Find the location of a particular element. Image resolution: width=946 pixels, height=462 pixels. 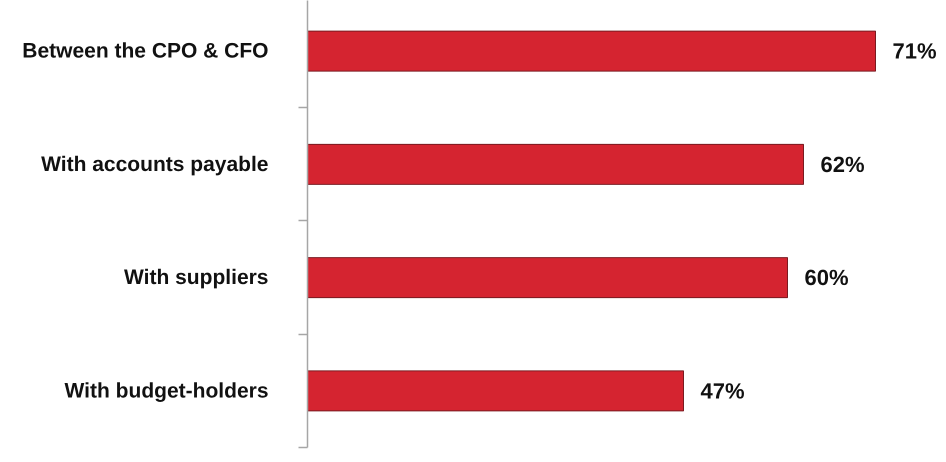

y-tick-label: With accounts payable is located at coordinates (155, 164).